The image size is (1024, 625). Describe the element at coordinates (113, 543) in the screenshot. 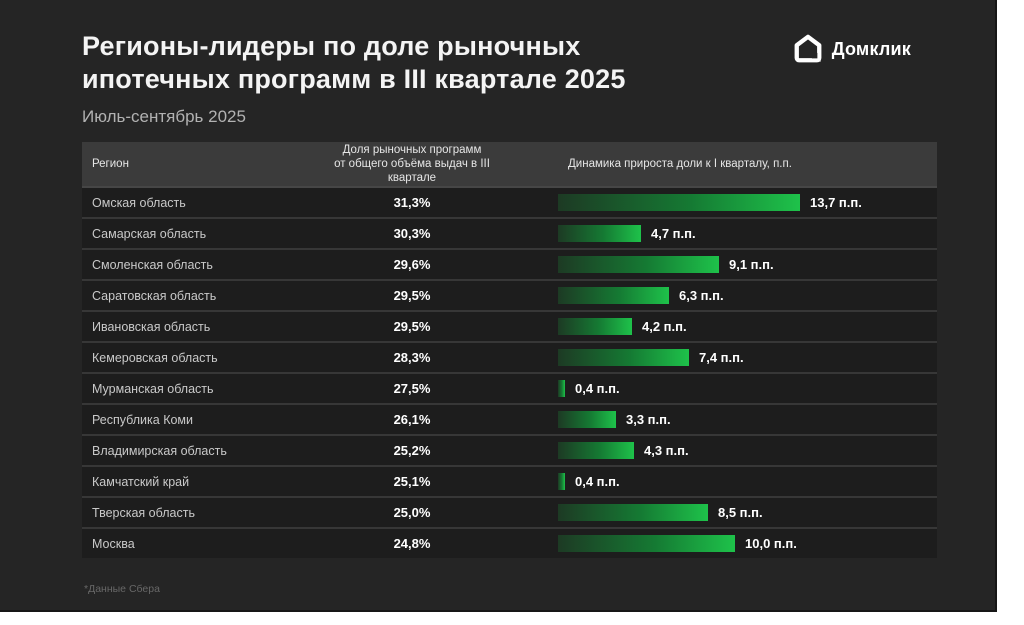

I see `region-name: Москва` at that location.